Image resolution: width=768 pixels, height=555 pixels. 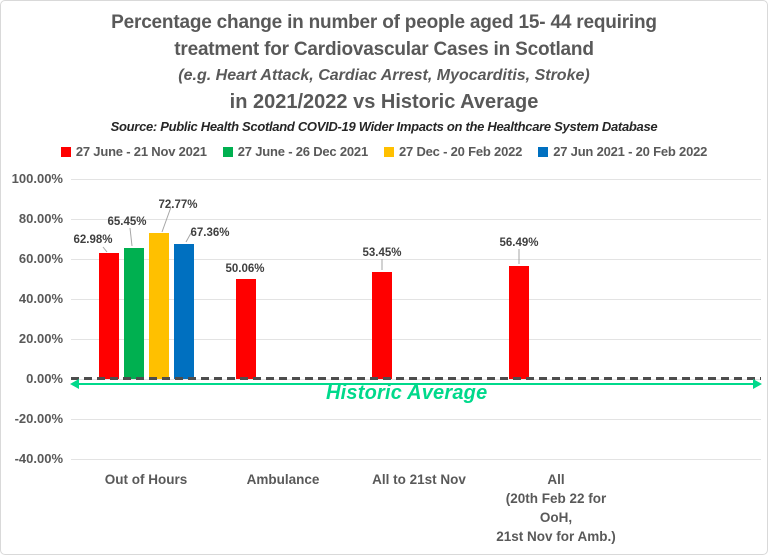 What do you see at coordinates (146, 479) in the screenshot?
I see `x-axis-label-cat0: Out of Hours` at bounding box center [146, 479].